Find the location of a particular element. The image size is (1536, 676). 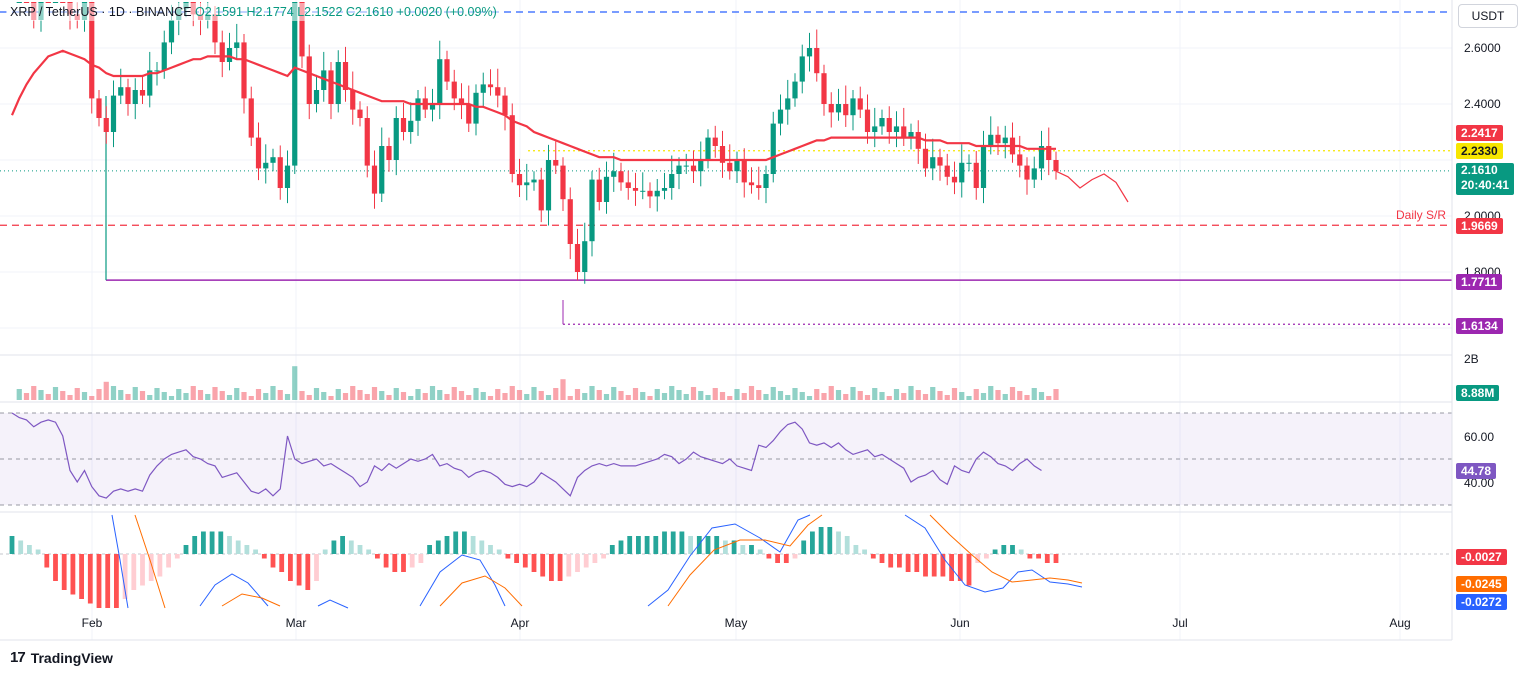

symbol-title: XRP / TetherUS · 1D · BINANCE is located at coordinates (101, 12).